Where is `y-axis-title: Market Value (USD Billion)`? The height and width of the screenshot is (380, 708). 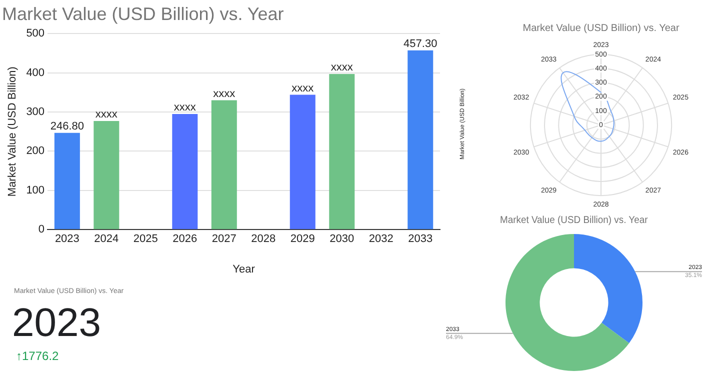 y-axis-title: Market Value (USD Billion) is located at coordinates (12, 131).